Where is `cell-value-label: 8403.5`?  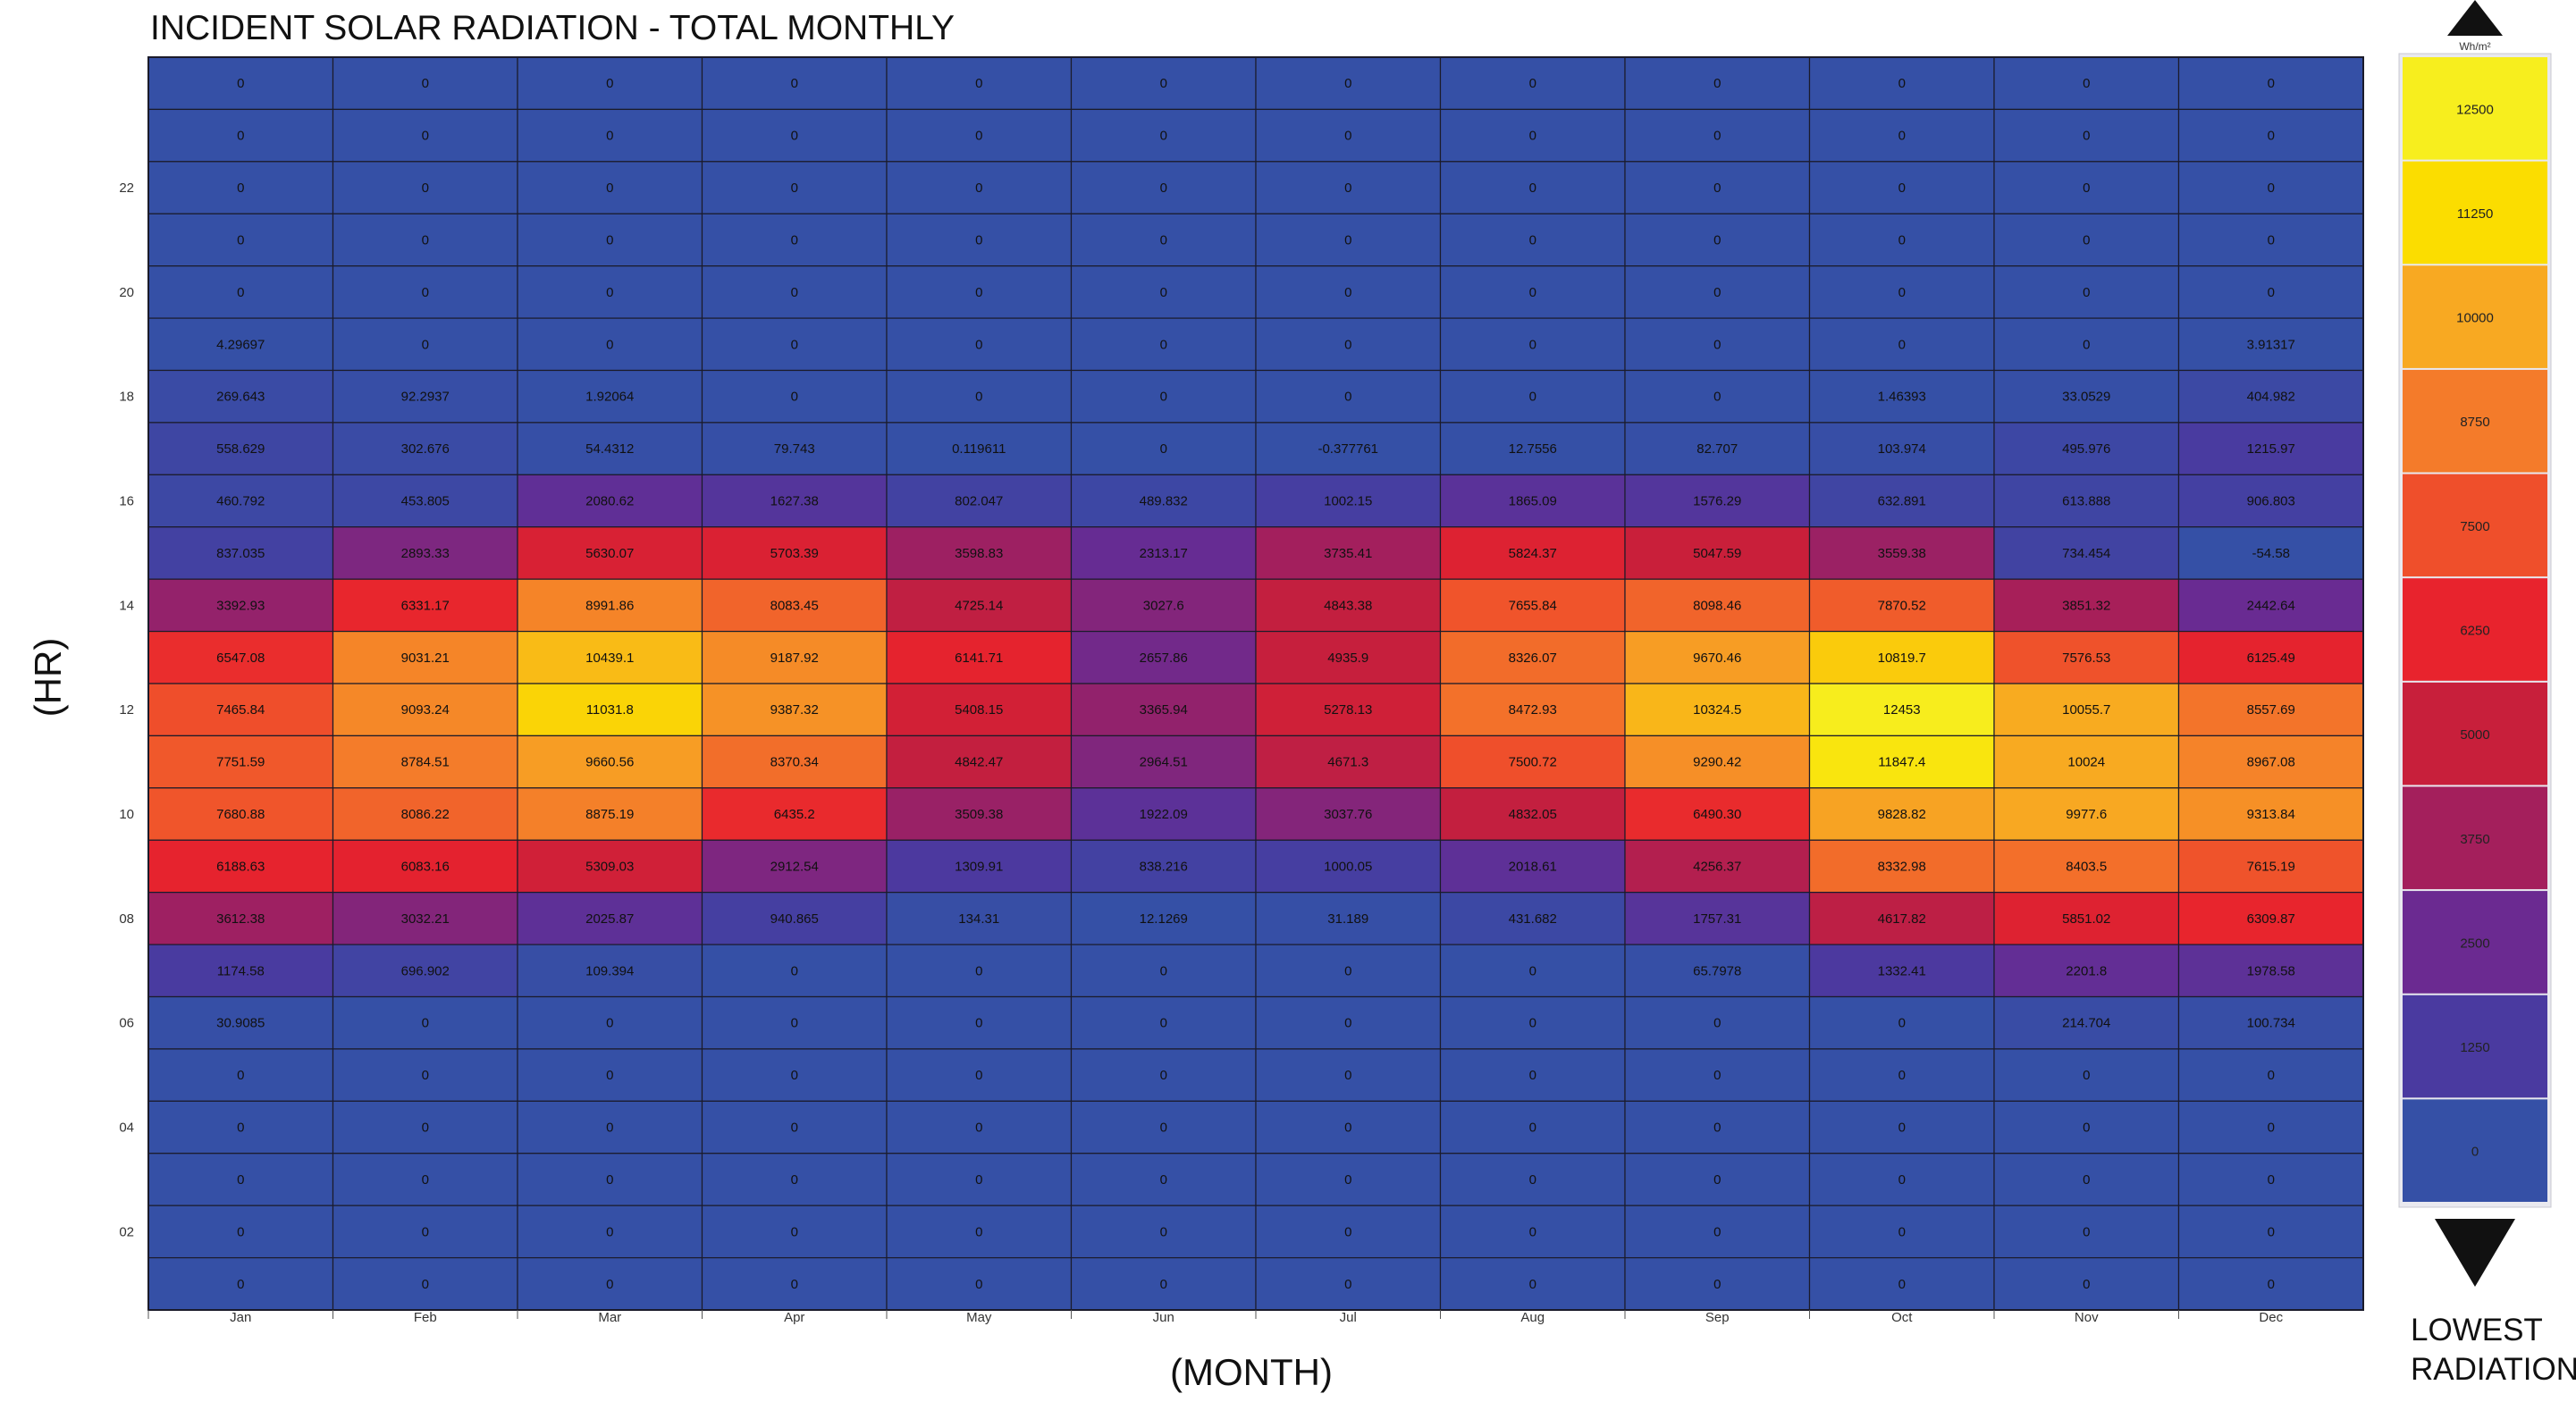
cell-value-label: 8403.5 is located at coordinates (2087, 866).